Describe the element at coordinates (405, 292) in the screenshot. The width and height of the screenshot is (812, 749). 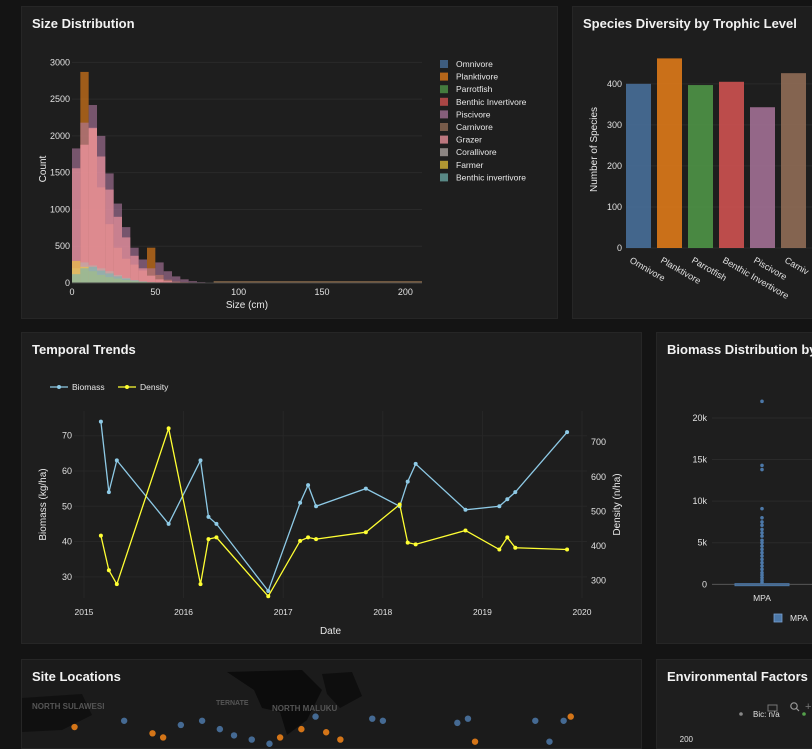
I see `hist-x-tick: 200` at that location.